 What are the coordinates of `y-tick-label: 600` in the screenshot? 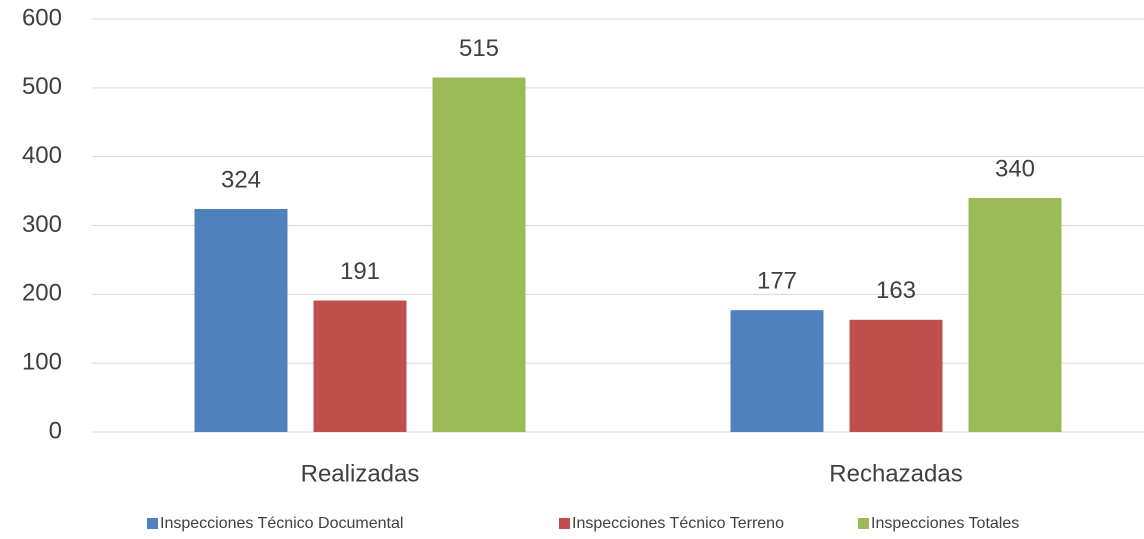 It's located at (42, 17).